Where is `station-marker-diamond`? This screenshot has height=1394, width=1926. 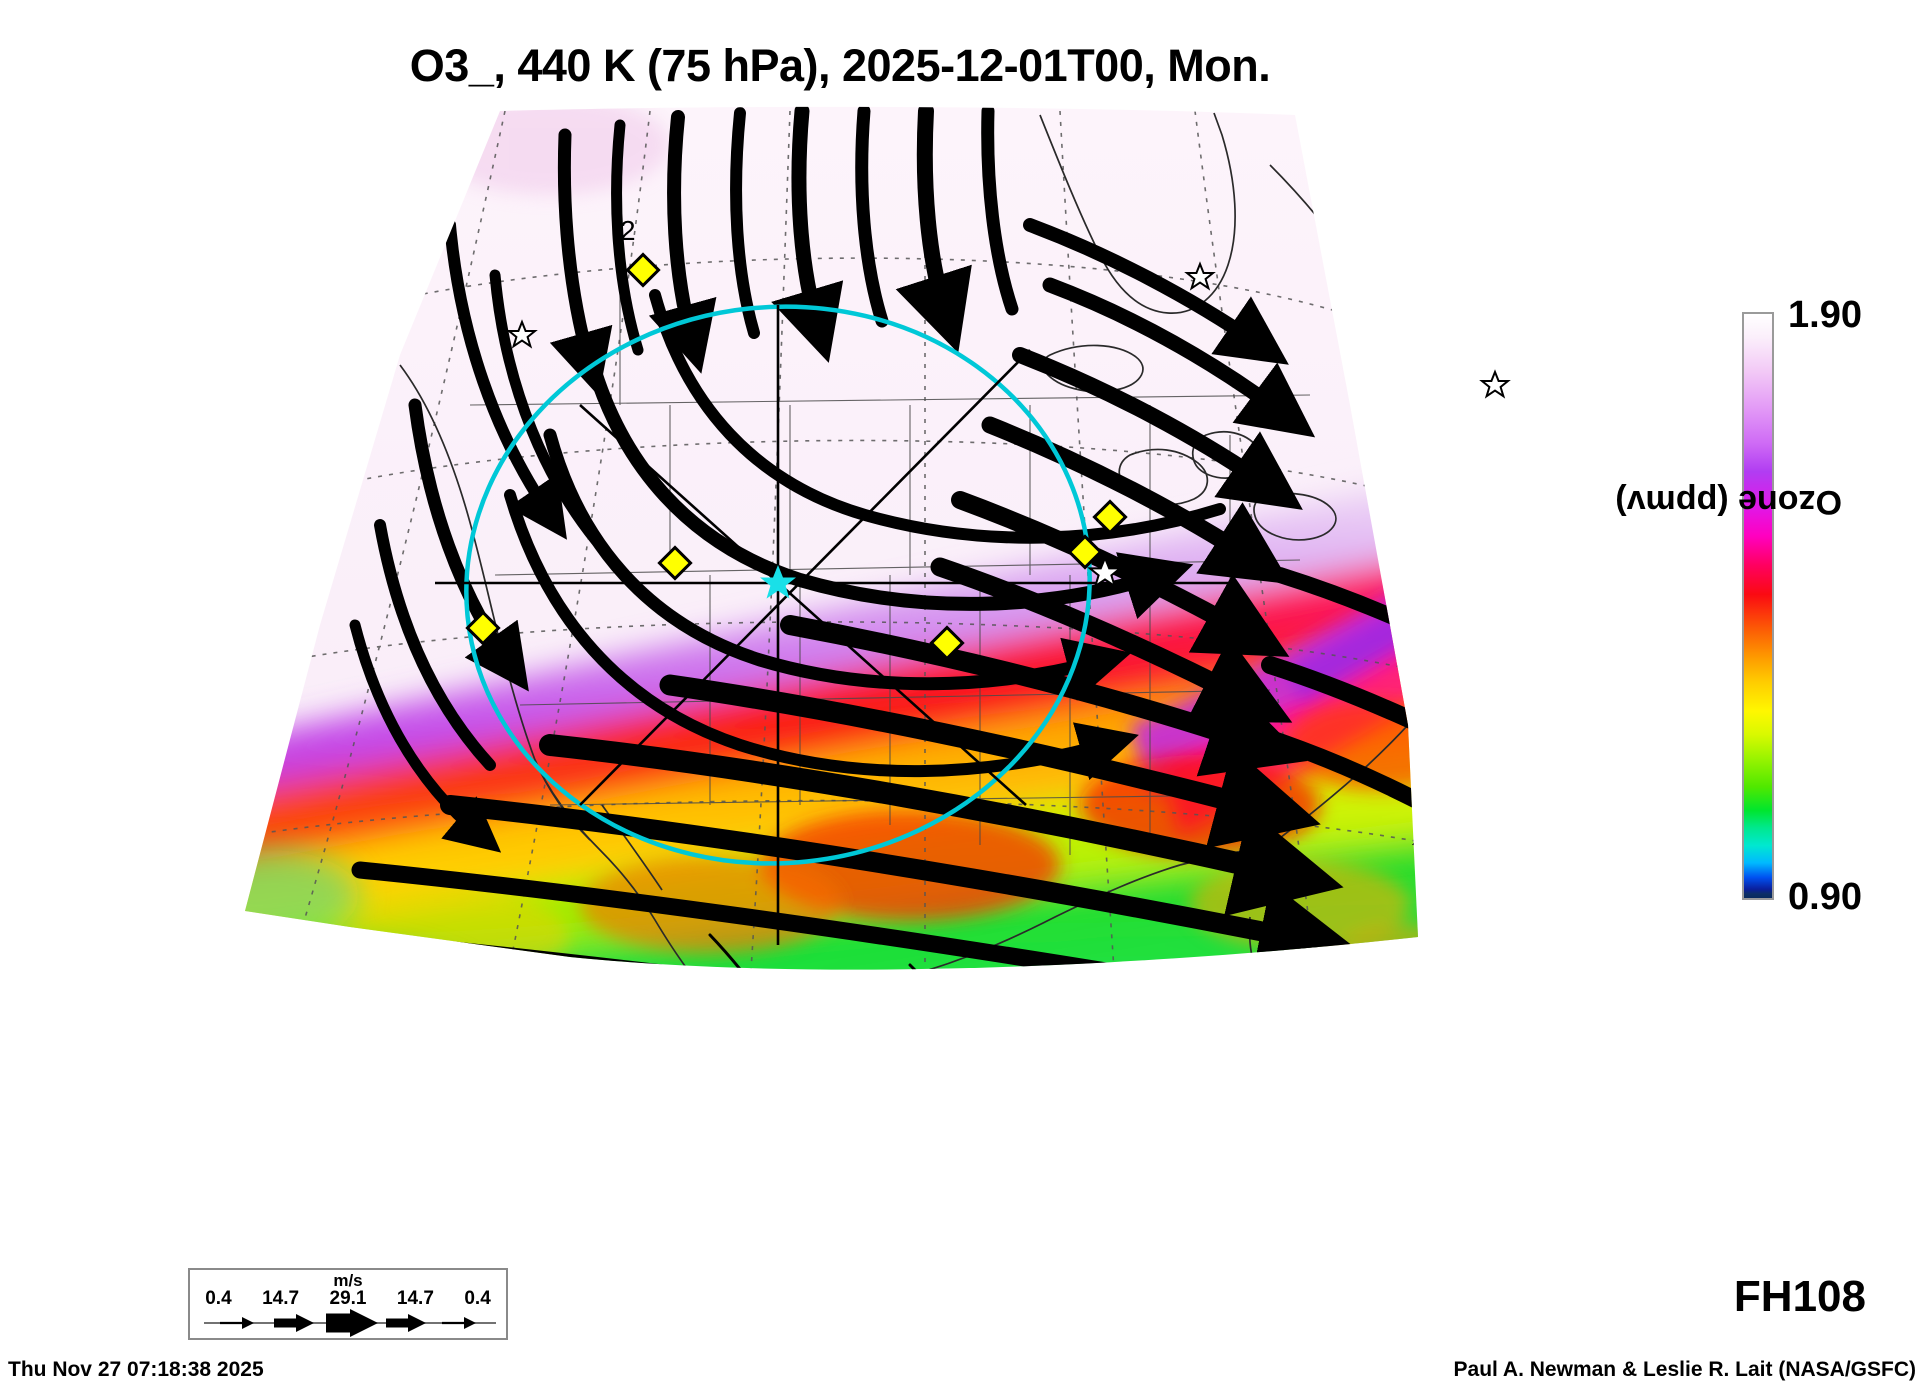 station-marker-diamond is located at coordinates (796, 456).